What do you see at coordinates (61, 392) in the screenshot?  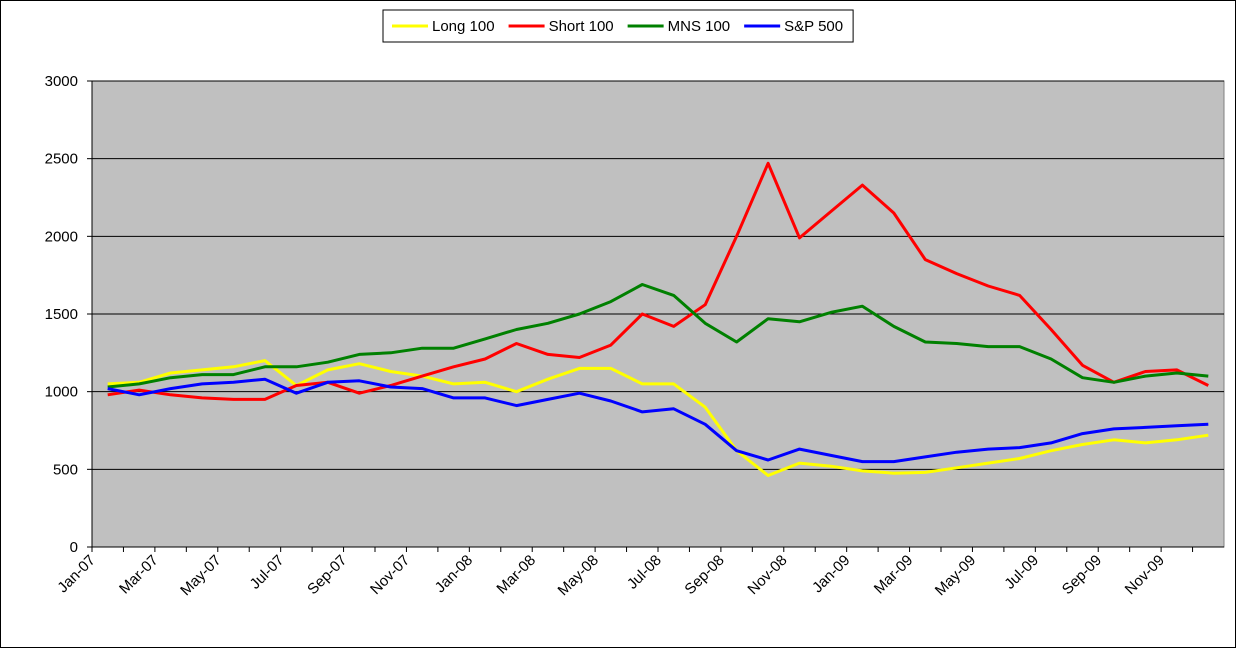 I see `y-tick-label: 1000` at bounding box center [61, 392].